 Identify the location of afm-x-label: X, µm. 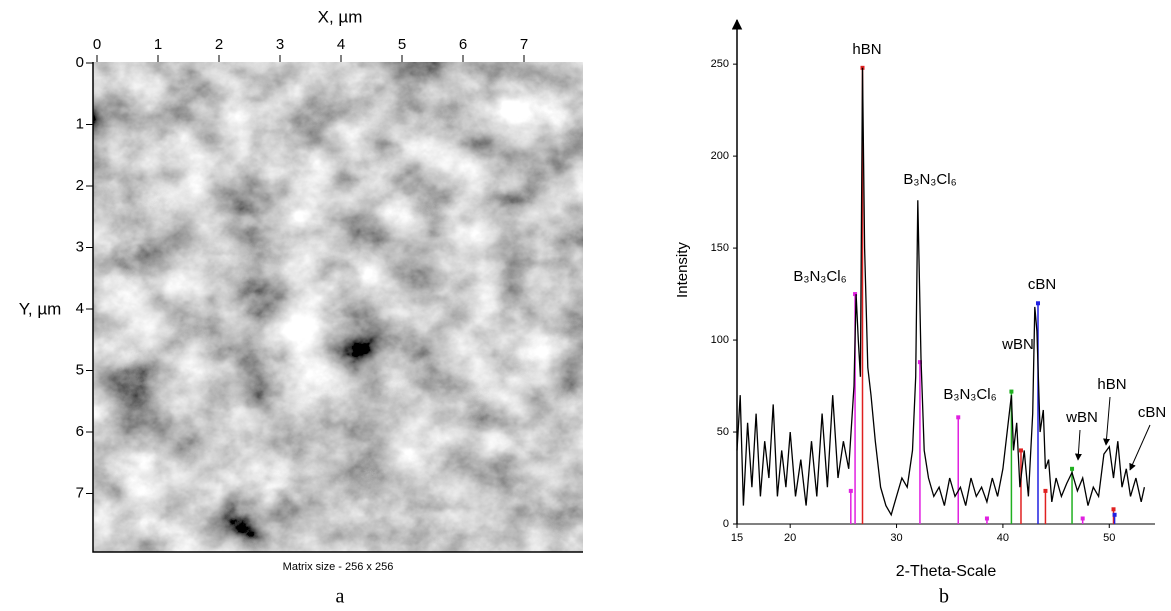
(340, 16).